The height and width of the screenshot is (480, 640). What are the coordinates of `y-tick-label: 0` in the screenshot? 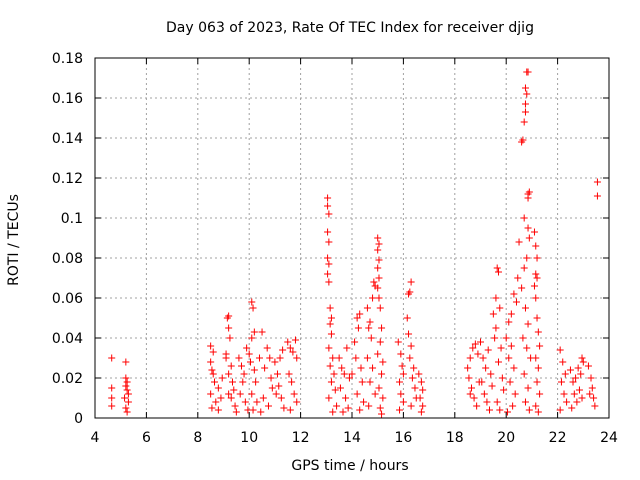 It's located at (78, 419).